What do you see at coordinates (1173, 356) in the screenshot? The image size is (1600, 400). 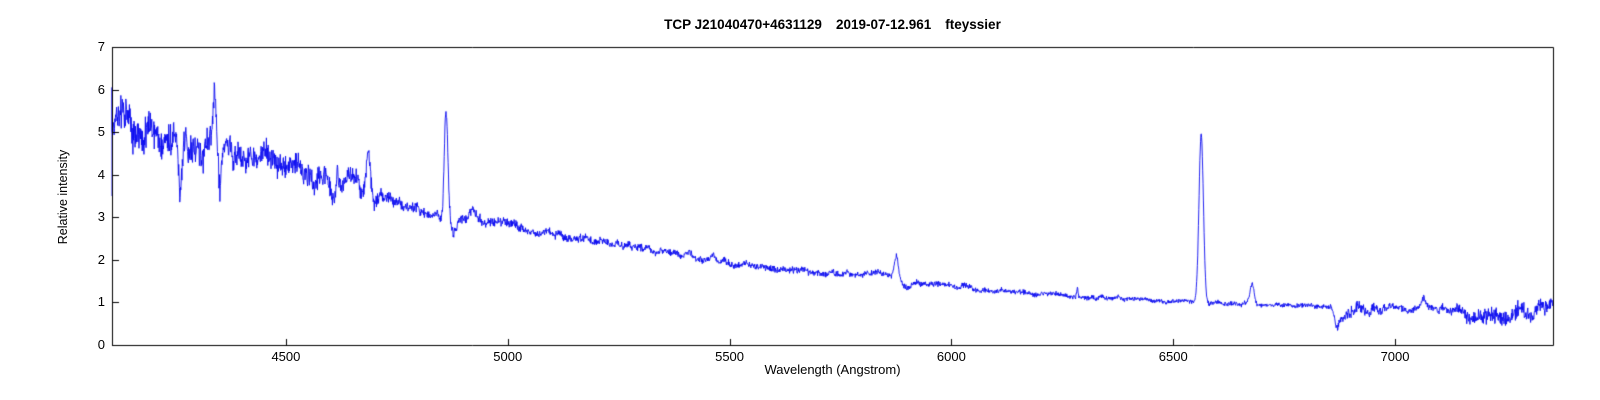 I see `x-tick-label-6500: 6500` at bounding box center [1173, 356].